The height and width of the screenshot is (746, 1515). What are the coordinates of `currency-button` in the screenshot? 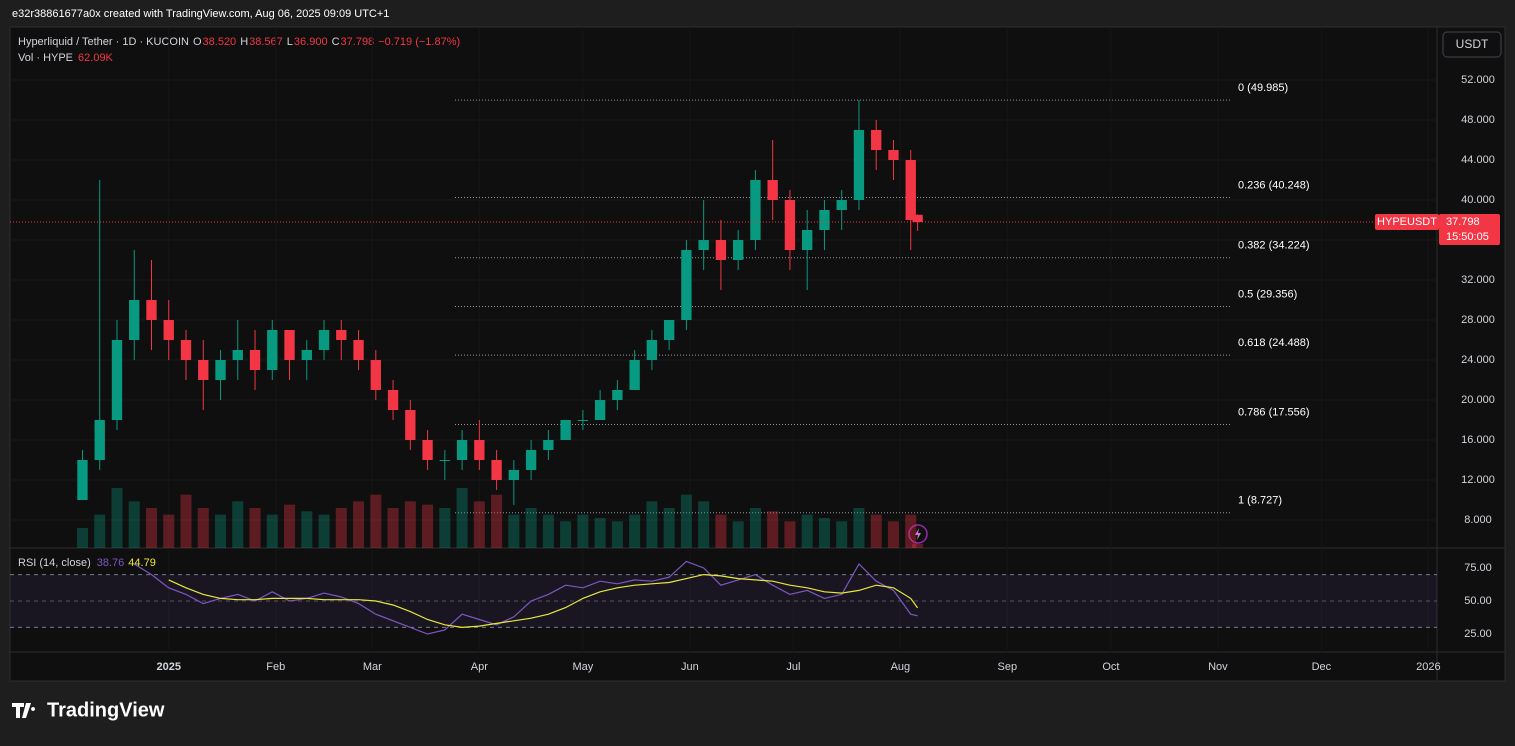 It's located at (1472, 44).